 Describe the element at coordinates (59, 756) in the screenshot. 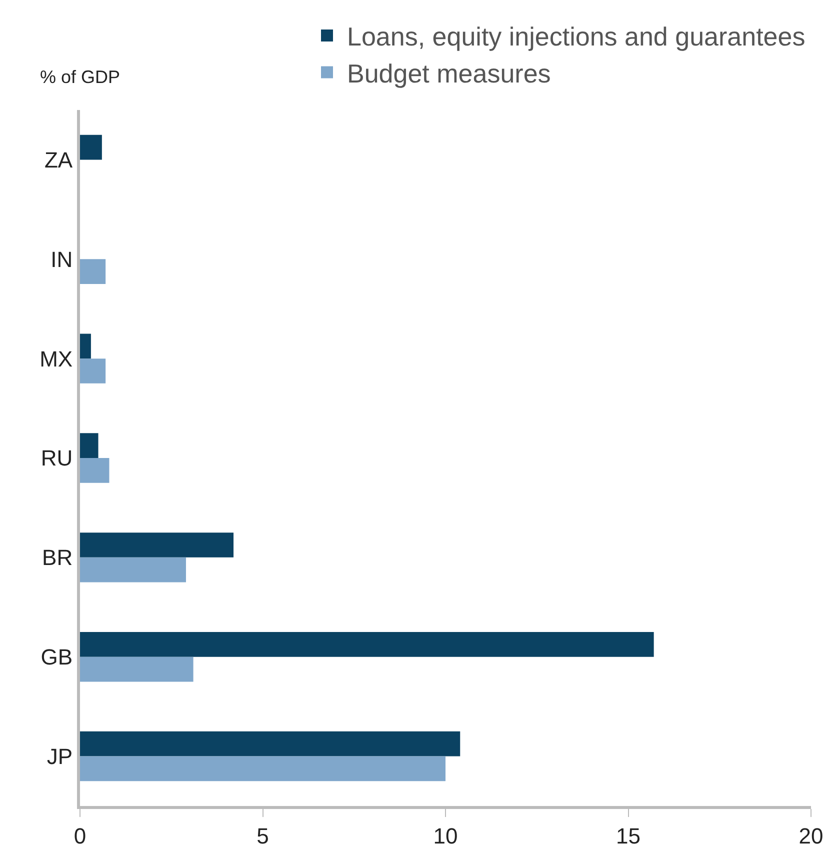

I see `y-tick-label: JP` at that location.